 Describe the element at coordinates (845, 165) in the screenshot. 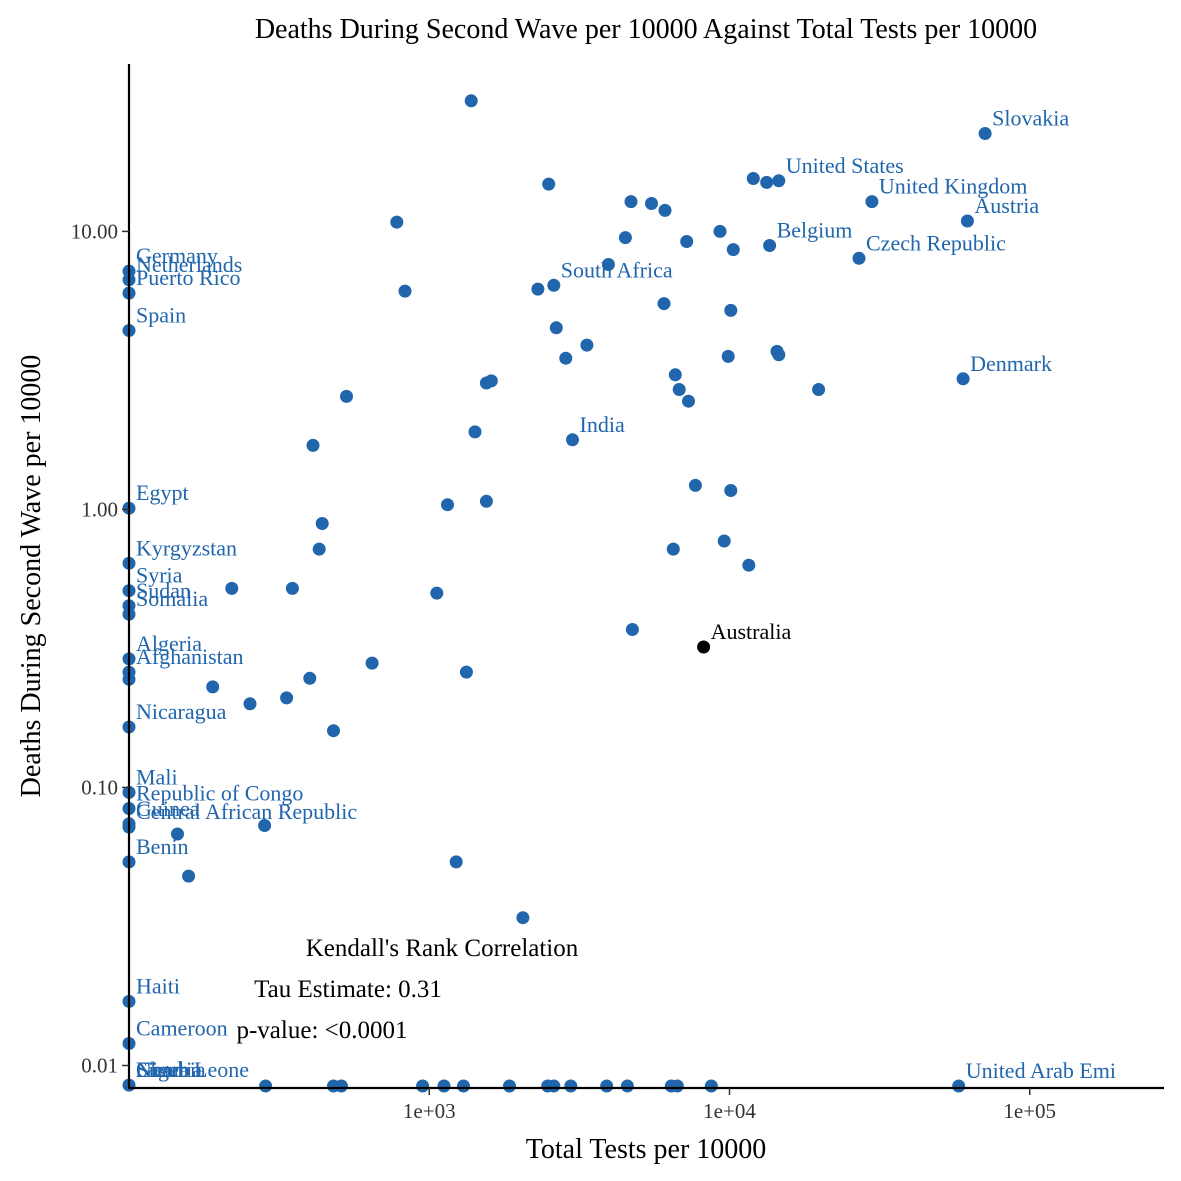

I see `point-label: United States` at that location.